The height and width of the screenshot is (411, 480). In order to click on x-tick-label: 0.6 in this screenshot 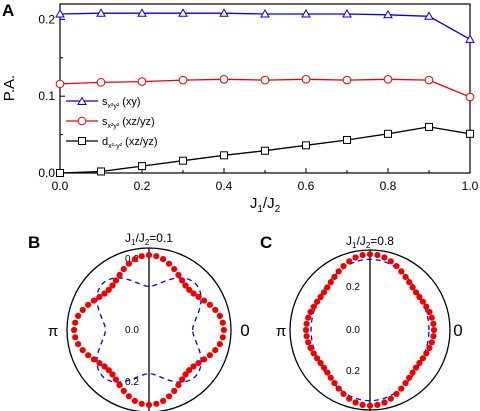, I will do `click(306, 186)`.